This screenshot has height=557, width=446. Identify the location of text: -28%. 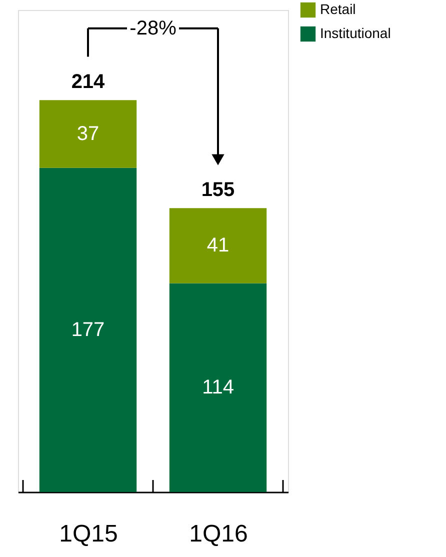
(153, 28).